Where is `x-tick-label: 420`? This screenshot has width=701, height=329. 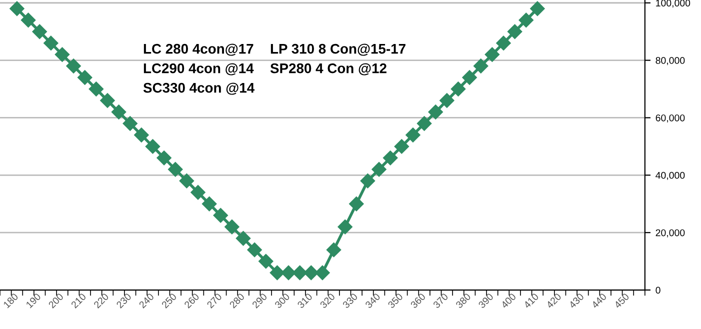
x-tick-label: 420 is located at coordinates (554, 300).